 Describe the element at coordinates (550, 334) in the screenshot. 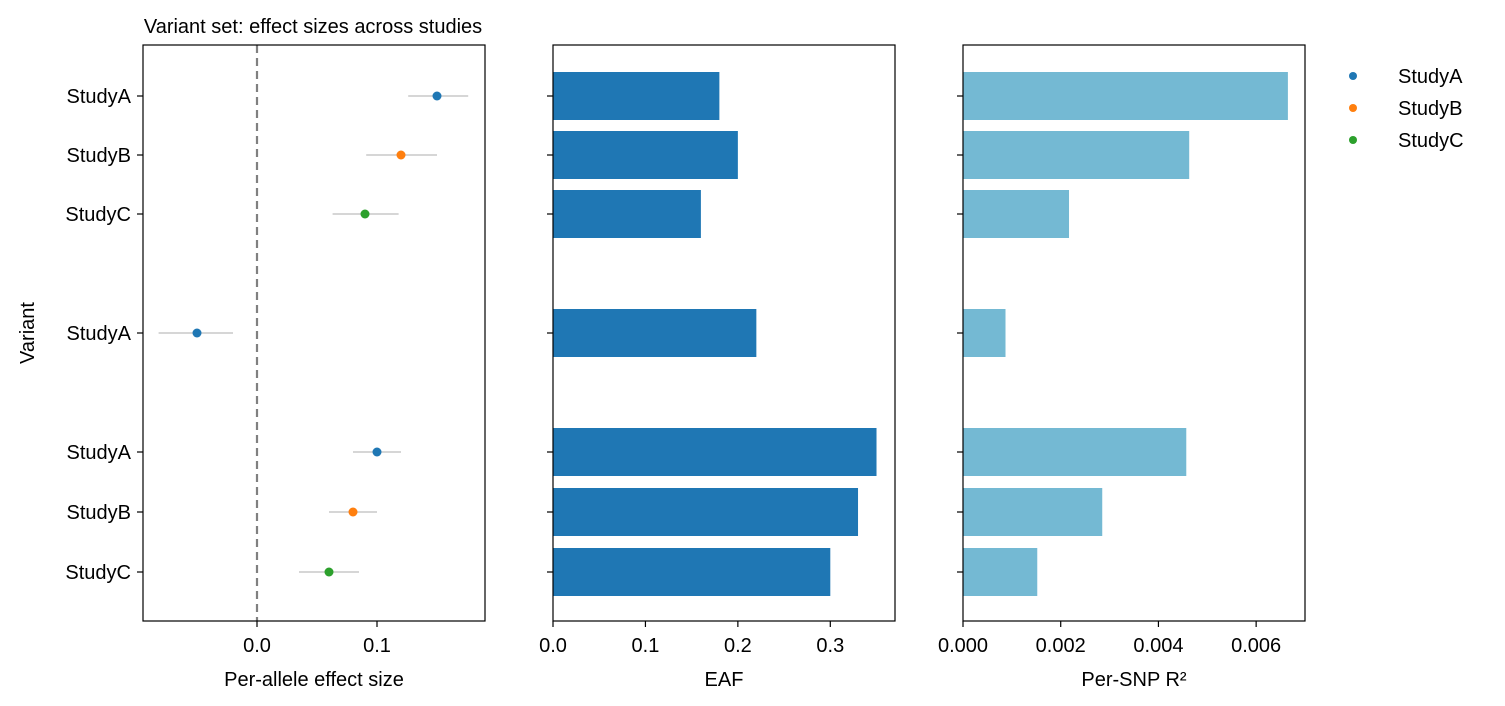

I see `eaf-y-ticks` at that location.